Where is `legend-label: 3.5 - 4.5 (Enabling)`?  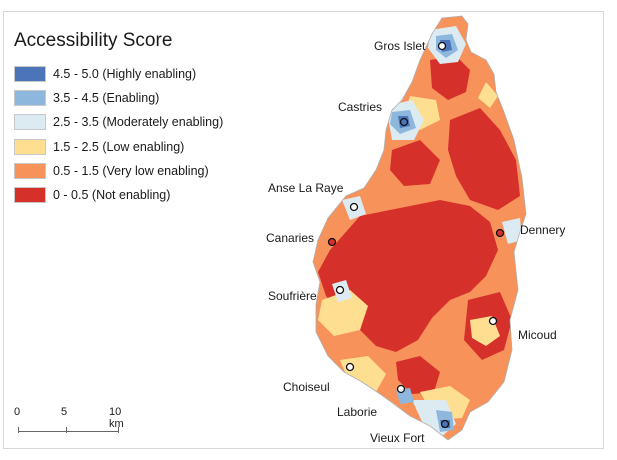
legend-label: 3.5 - 4.5 (Enabling) is located at coordinates (106, 98).